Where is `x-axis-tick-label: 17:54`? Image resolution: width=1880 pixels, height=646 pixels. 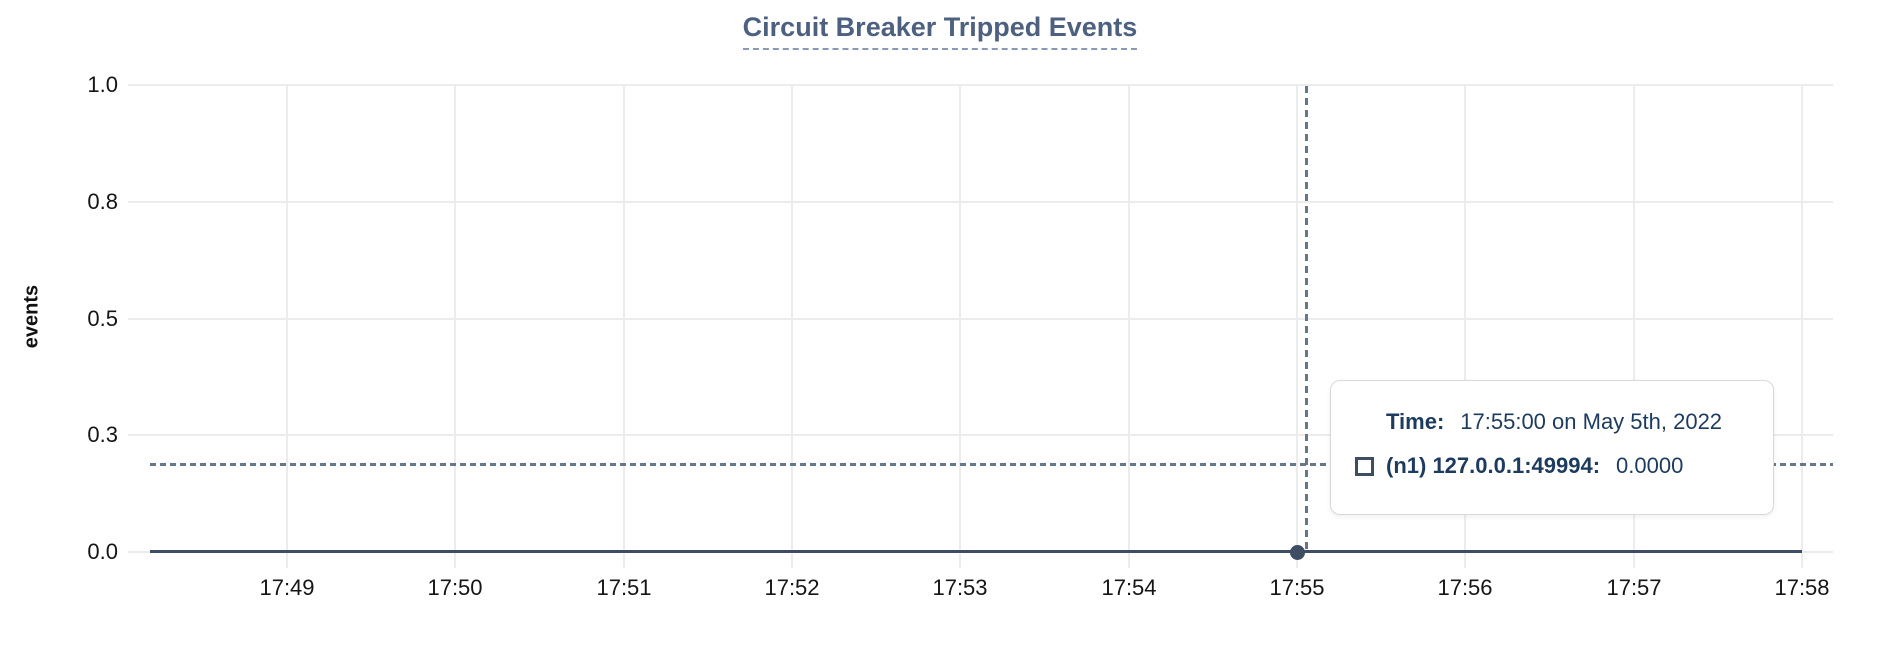
x-axis-tick-label: 17:54 is located at coordinates (1129, 587).